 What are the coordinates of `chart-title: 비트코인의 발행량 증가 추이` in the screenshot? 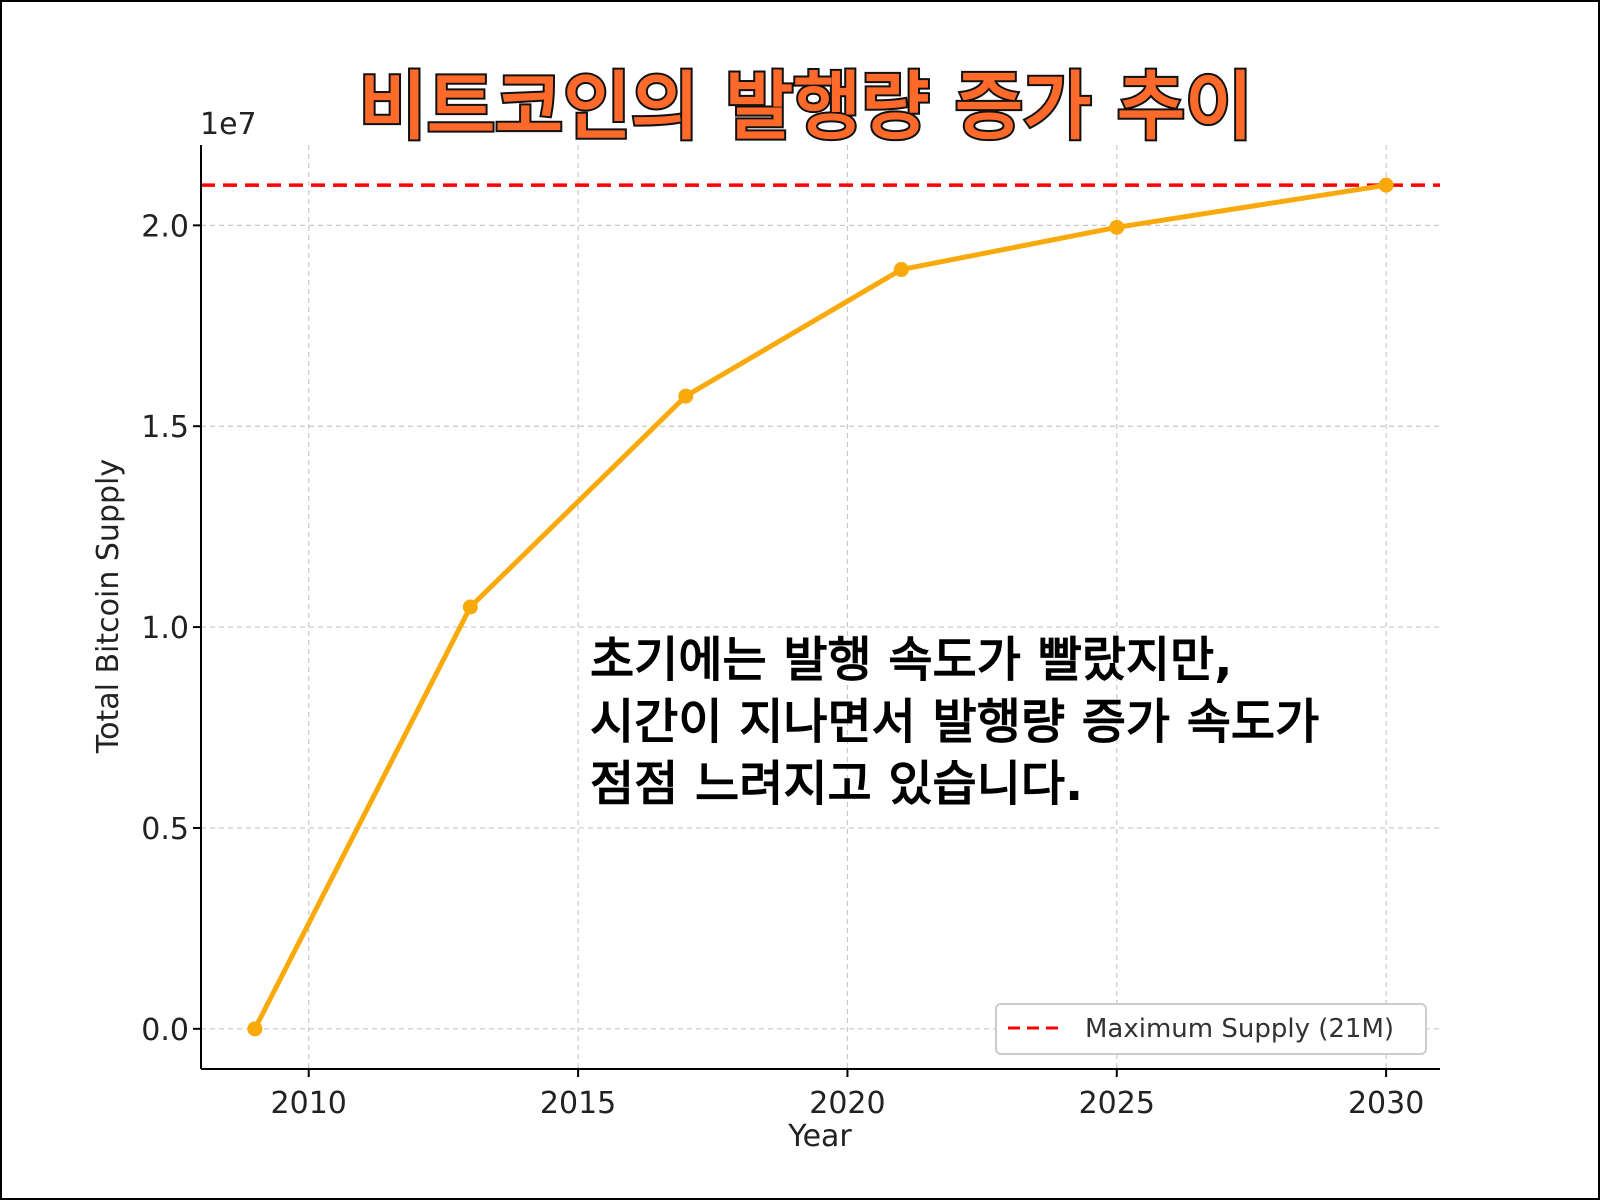 It's located at (806, 107).